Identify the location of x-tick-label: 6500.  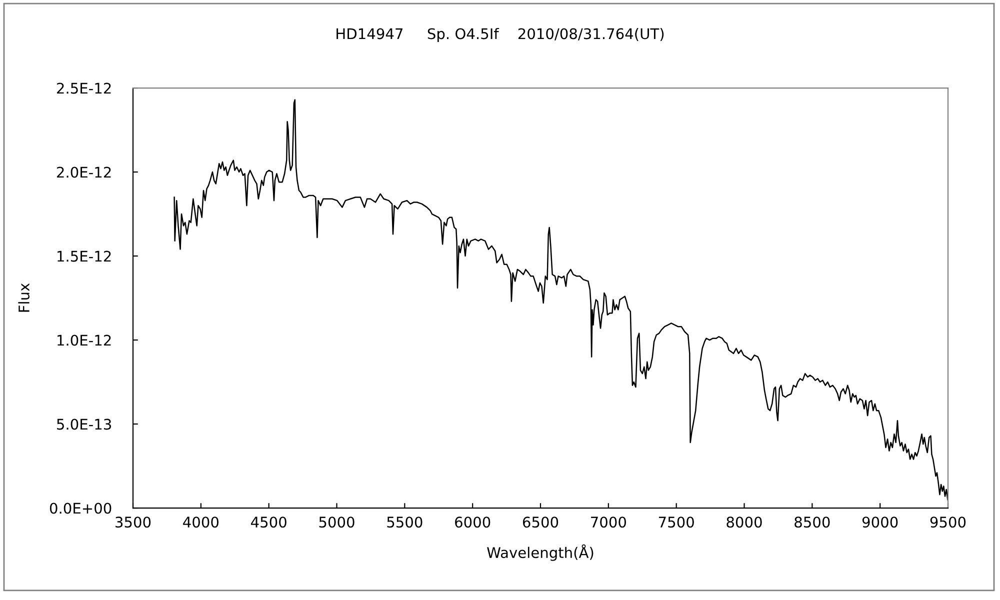
(540, 522).